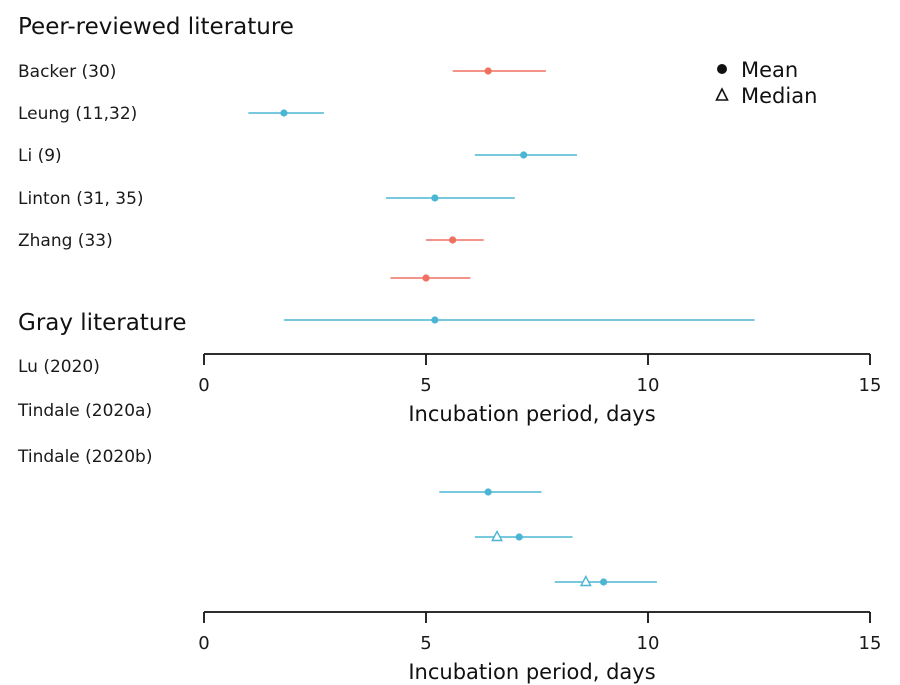  What do you see at coordinates (84, 457) in the screenshot?
I see `study-label: Tindale (2020b)` at bounding box center [84, 457].